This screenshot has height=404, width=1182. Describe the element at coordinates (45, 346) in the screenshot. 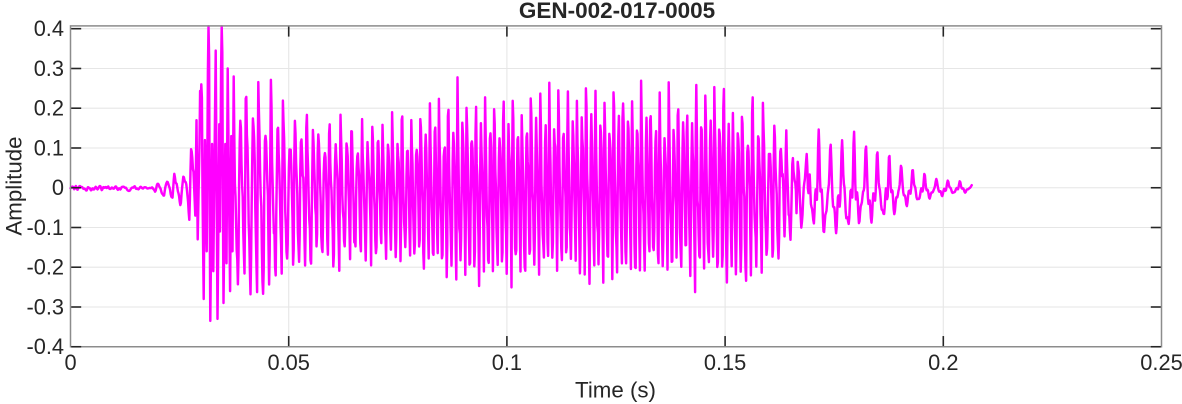

I see `svg-text: -0.4` at that location.